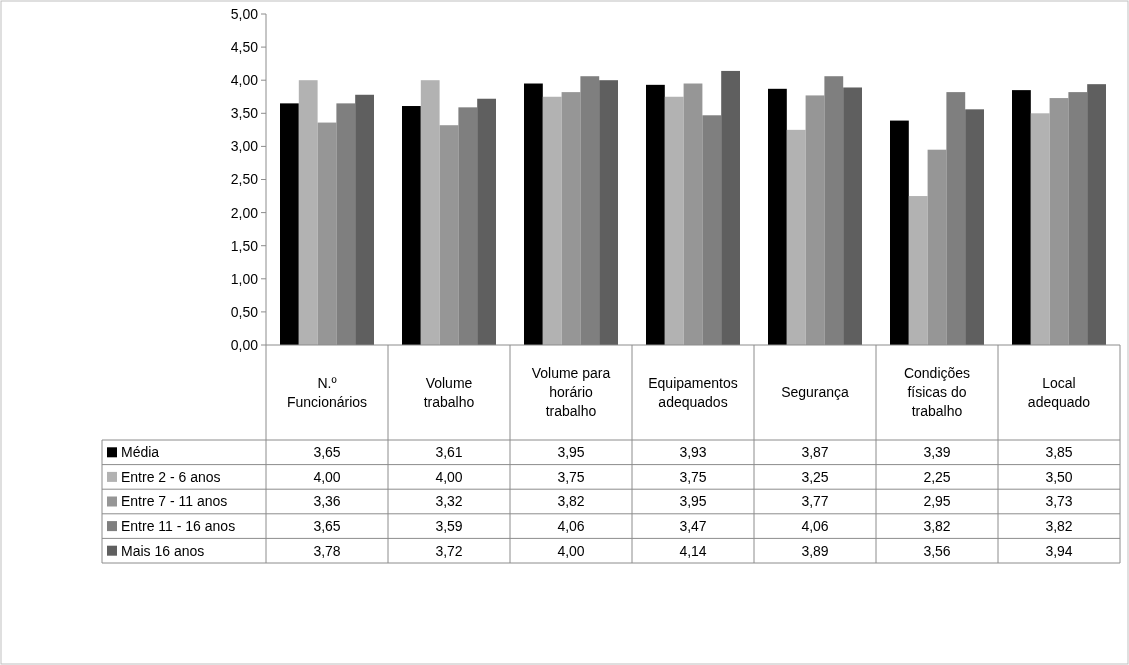 The width and height of the screenshot is (1129, 665). I want to click on x-tick-label: Condições físicas do trabalho, so click(937, 392).